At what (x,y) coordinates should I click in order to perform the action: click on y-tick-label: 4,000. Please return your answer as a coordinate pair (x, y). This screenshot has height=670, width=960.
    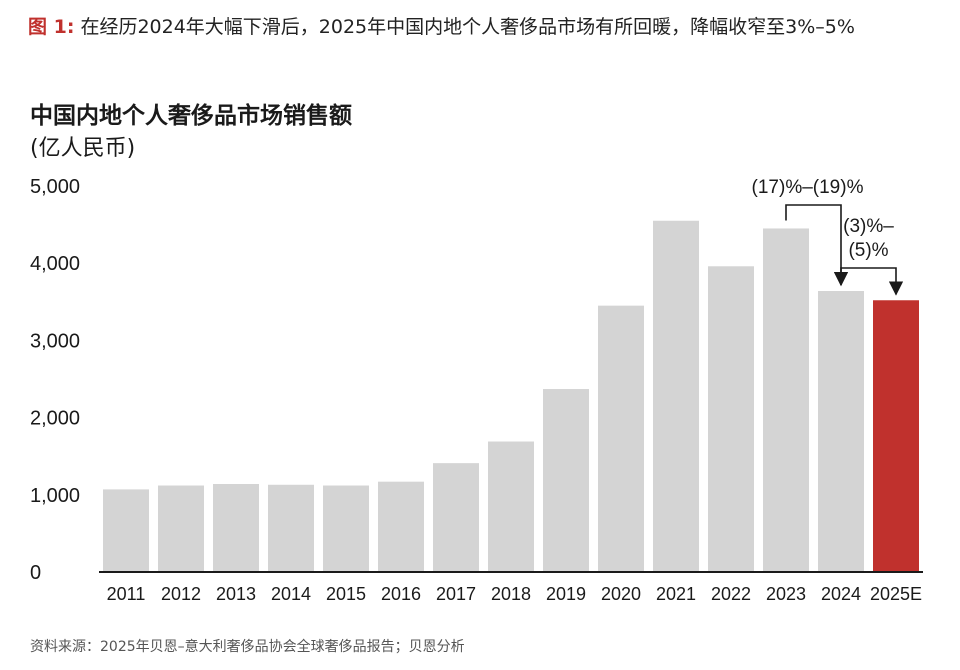
    Looking at the image, I should click on (55, 264).